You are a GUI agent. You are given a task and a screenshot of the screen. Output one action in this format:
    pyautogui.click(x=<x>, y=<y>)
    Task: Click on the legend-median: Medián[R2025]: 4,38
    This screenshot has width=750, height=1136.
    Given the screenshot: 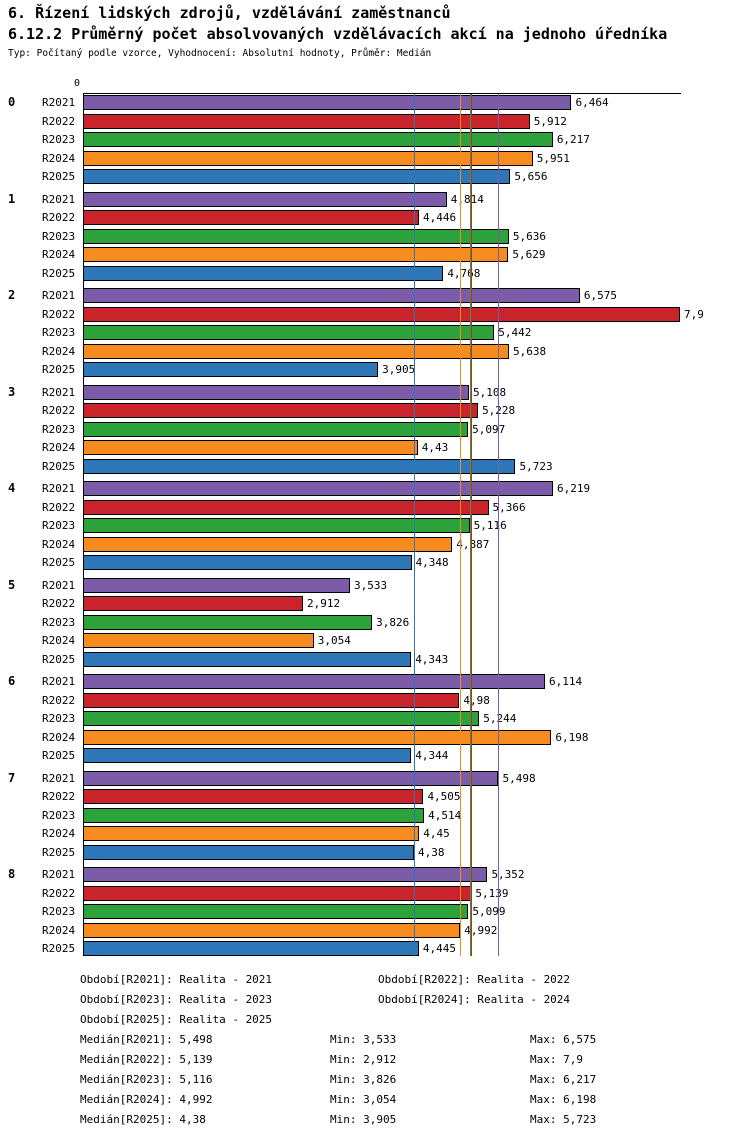 What is the action you would take?
    pyautogui.click(x=143, y=1119)
    